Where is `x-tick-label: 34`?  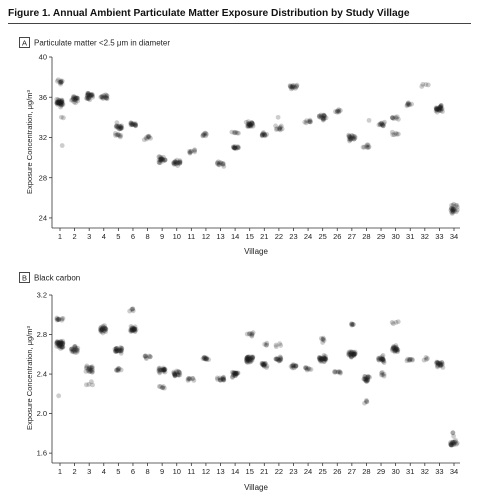 x-tick-label: 34 is located at coordinates (454, 236).